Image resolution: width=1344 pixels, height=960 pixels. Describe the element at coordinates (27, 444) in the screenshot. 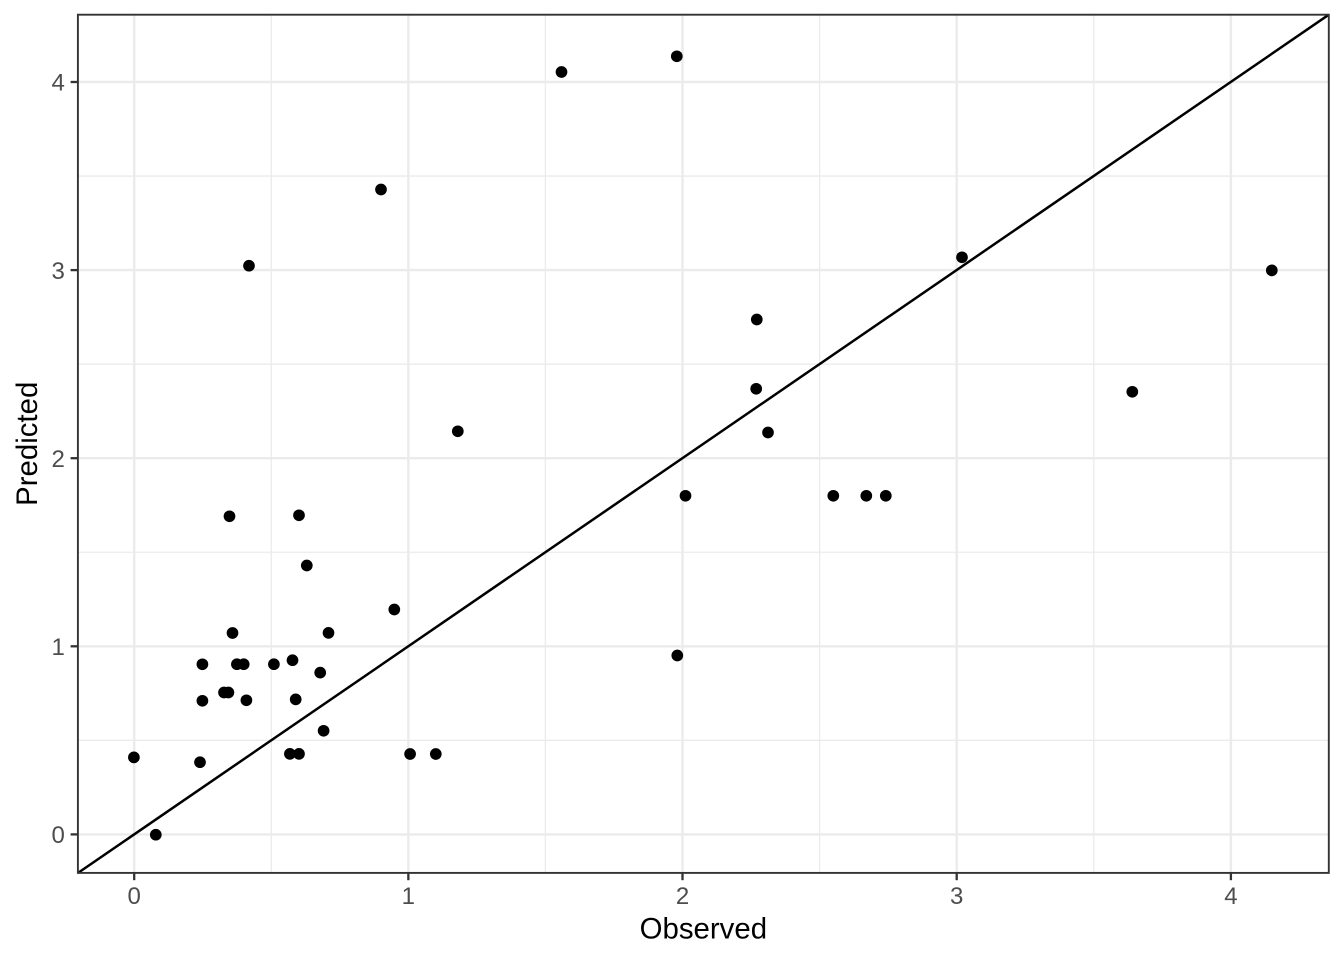

I see `svg-text: Predicted` at that location.